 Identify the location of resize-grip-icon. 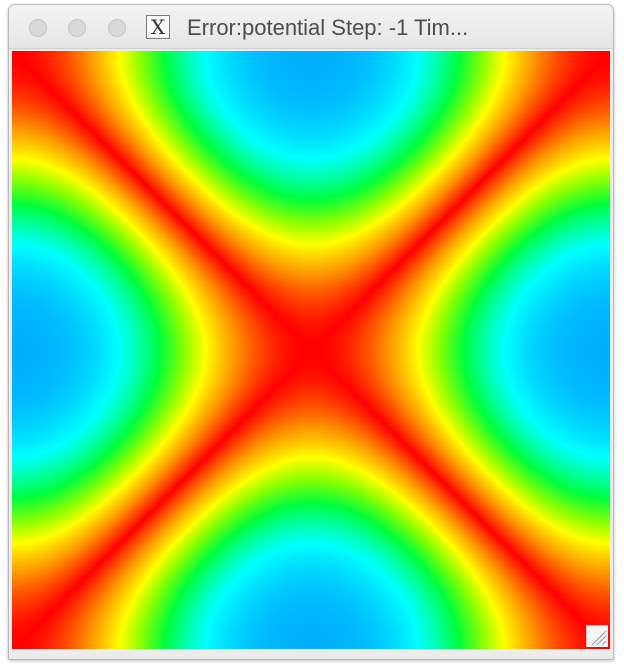
(597, 636).